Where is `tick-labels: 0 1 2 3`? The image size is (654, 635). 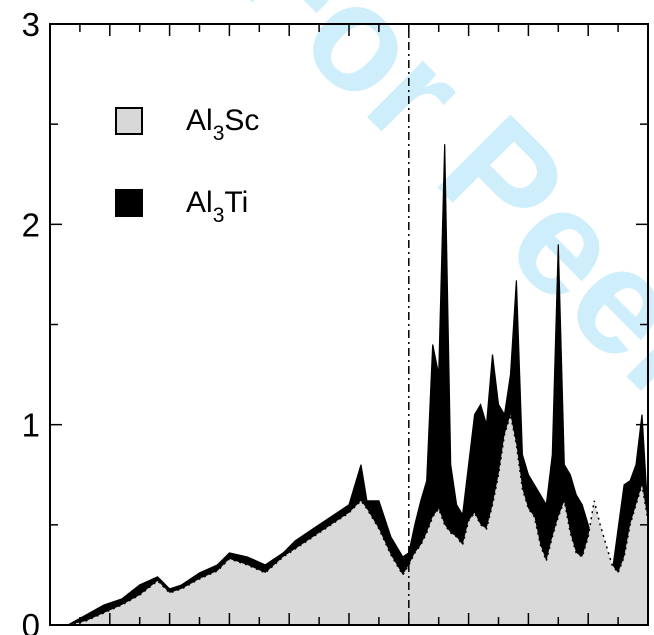 tick-labels: 0 1 2 3 is located at coordinates (31, 320).